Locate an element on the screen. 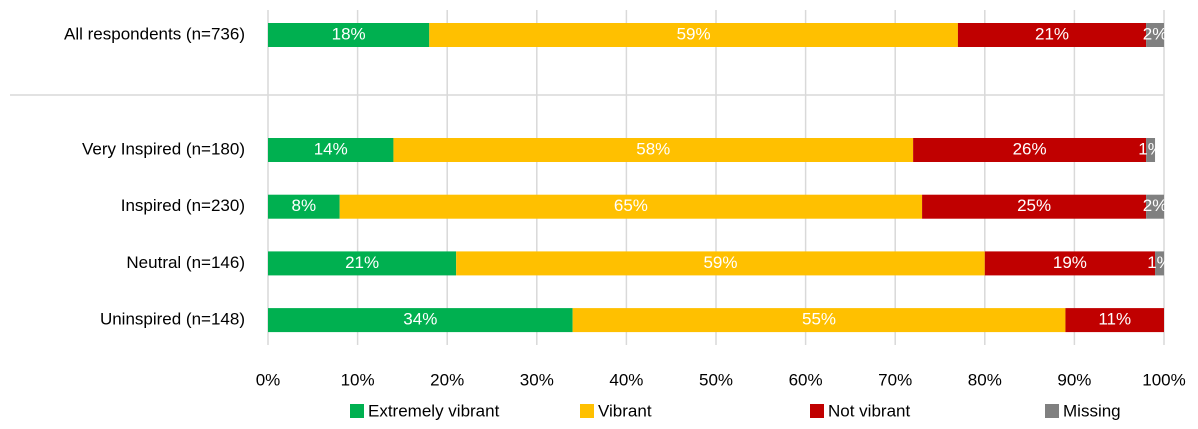 The width and height of the screenshot is (1198, 429). x-tick-label: 30% is located at coordinates (537, 379).